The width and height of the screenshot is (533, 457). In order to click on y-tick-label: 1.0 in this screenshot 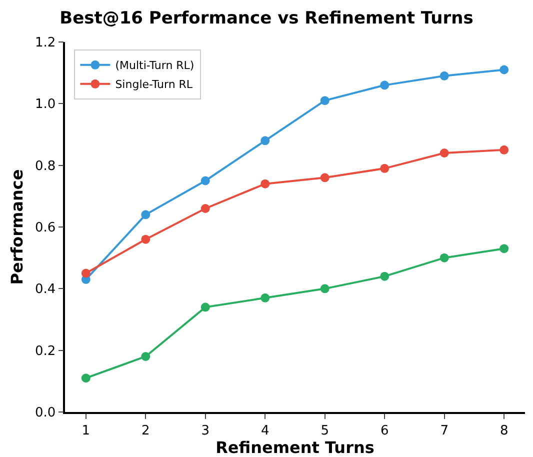, I will do `click(45, 104)`.